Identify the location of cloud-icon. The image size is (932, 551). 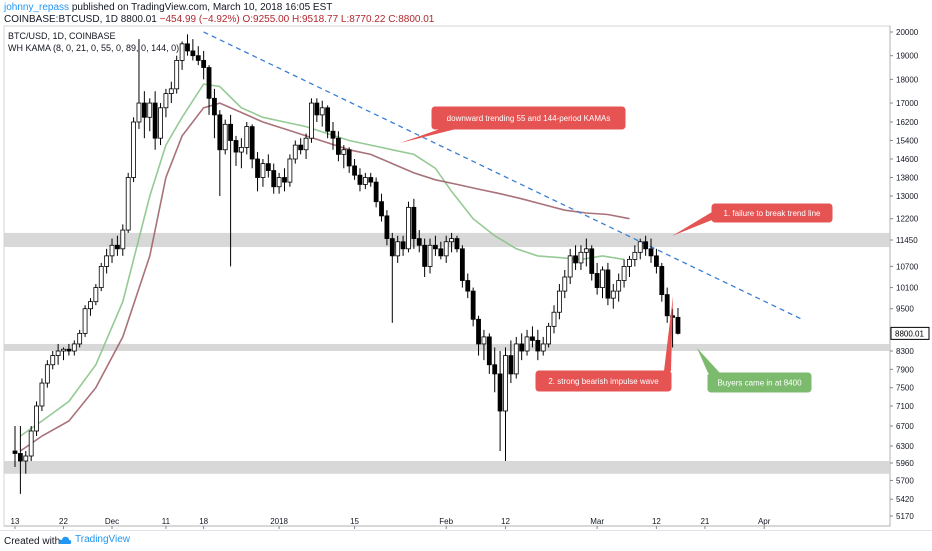
(65, 540).